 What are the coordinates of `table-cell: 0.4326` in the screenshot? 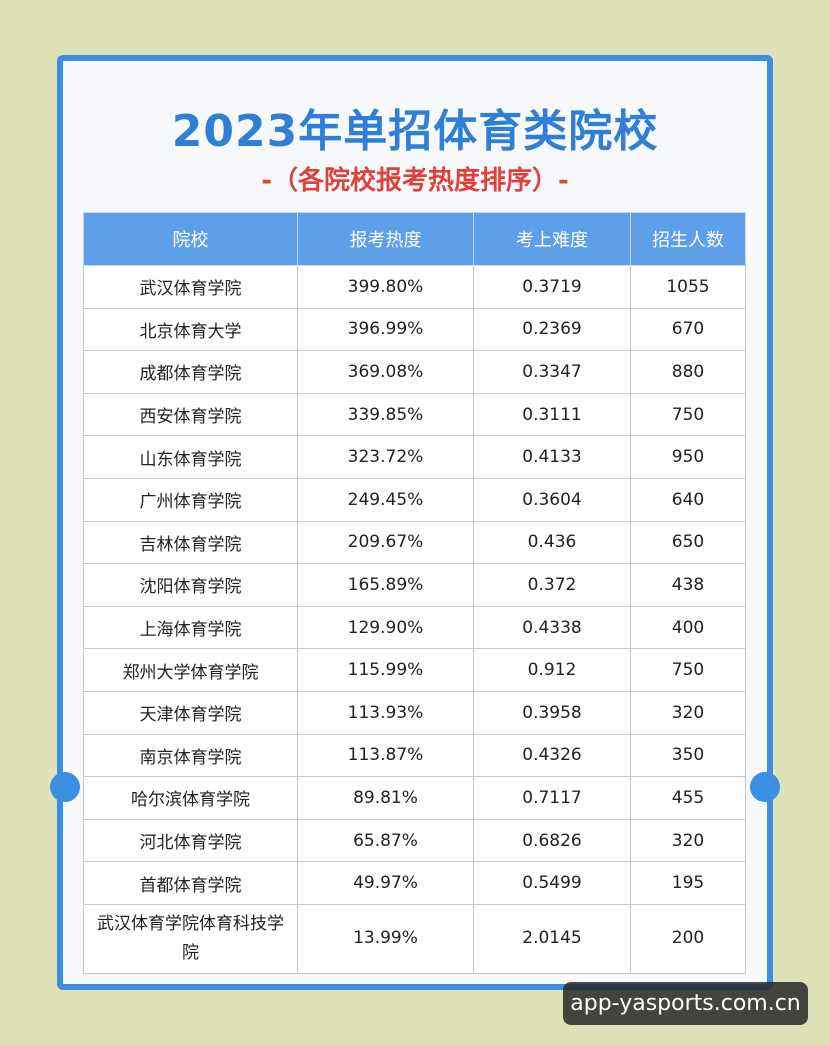 It's located at (552, 755).